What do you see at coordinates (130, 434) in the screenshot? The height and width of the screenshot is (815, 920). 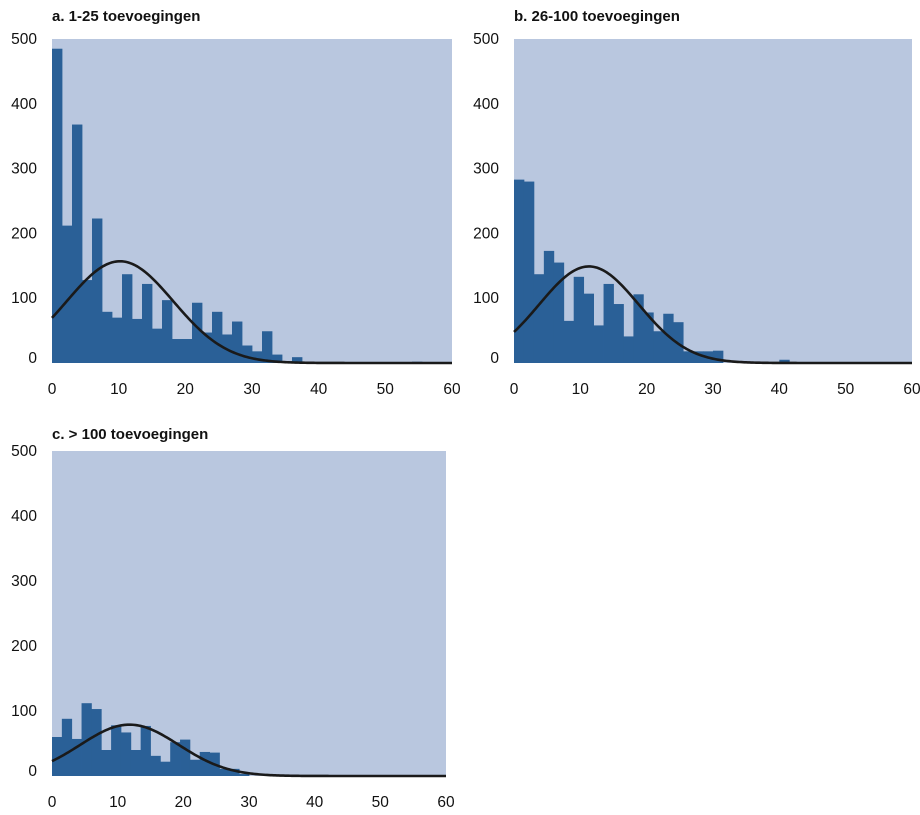 I see `chart-title: c. > 100 toevoegingen` at bounding box center [130, 434].